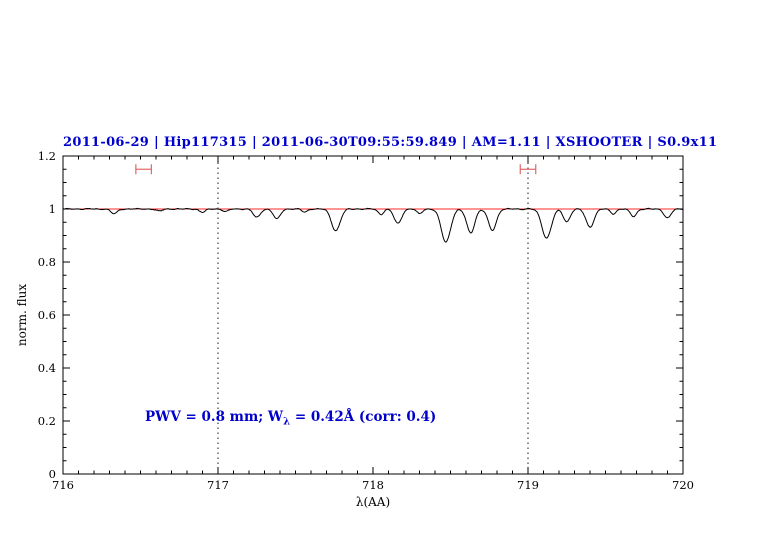  I want to click on svg-text: 718, so click(373, 485).